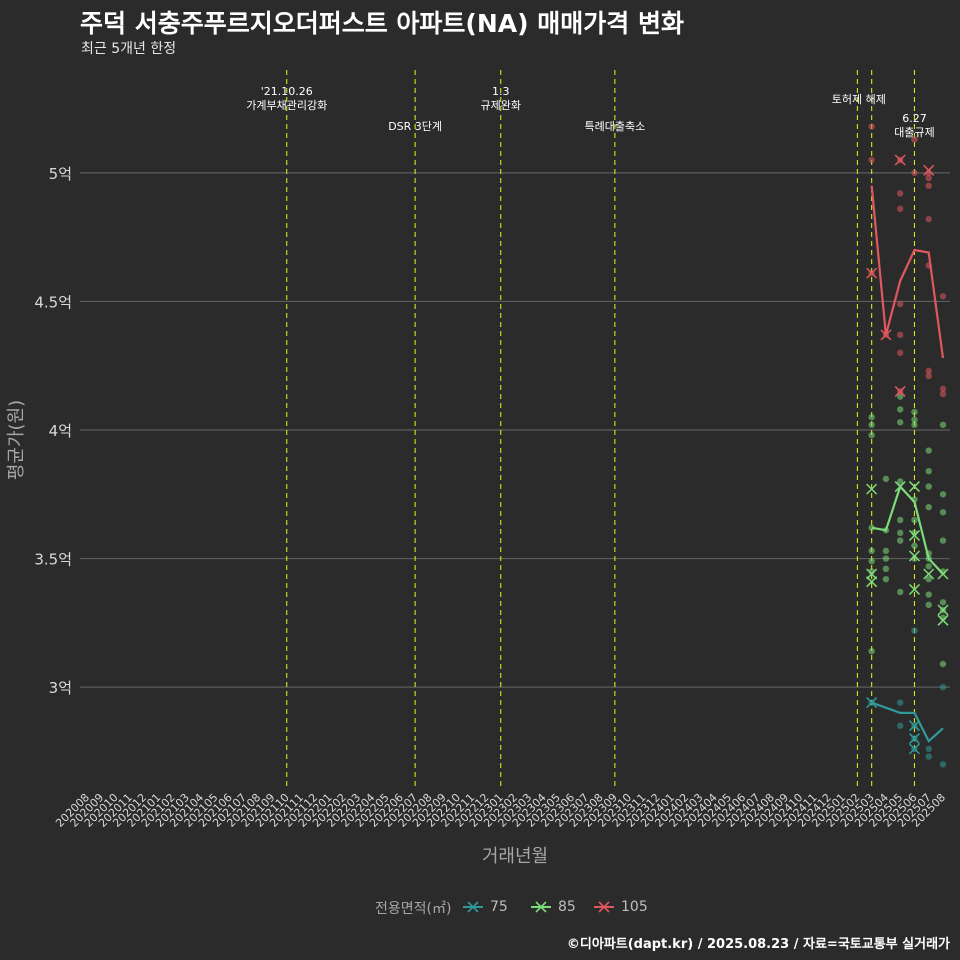  What do you see at coordinates (914, 125) in the screenshot?
I see `event-label-202506: 6.27 대출규제` at bounding box center [914, 125].